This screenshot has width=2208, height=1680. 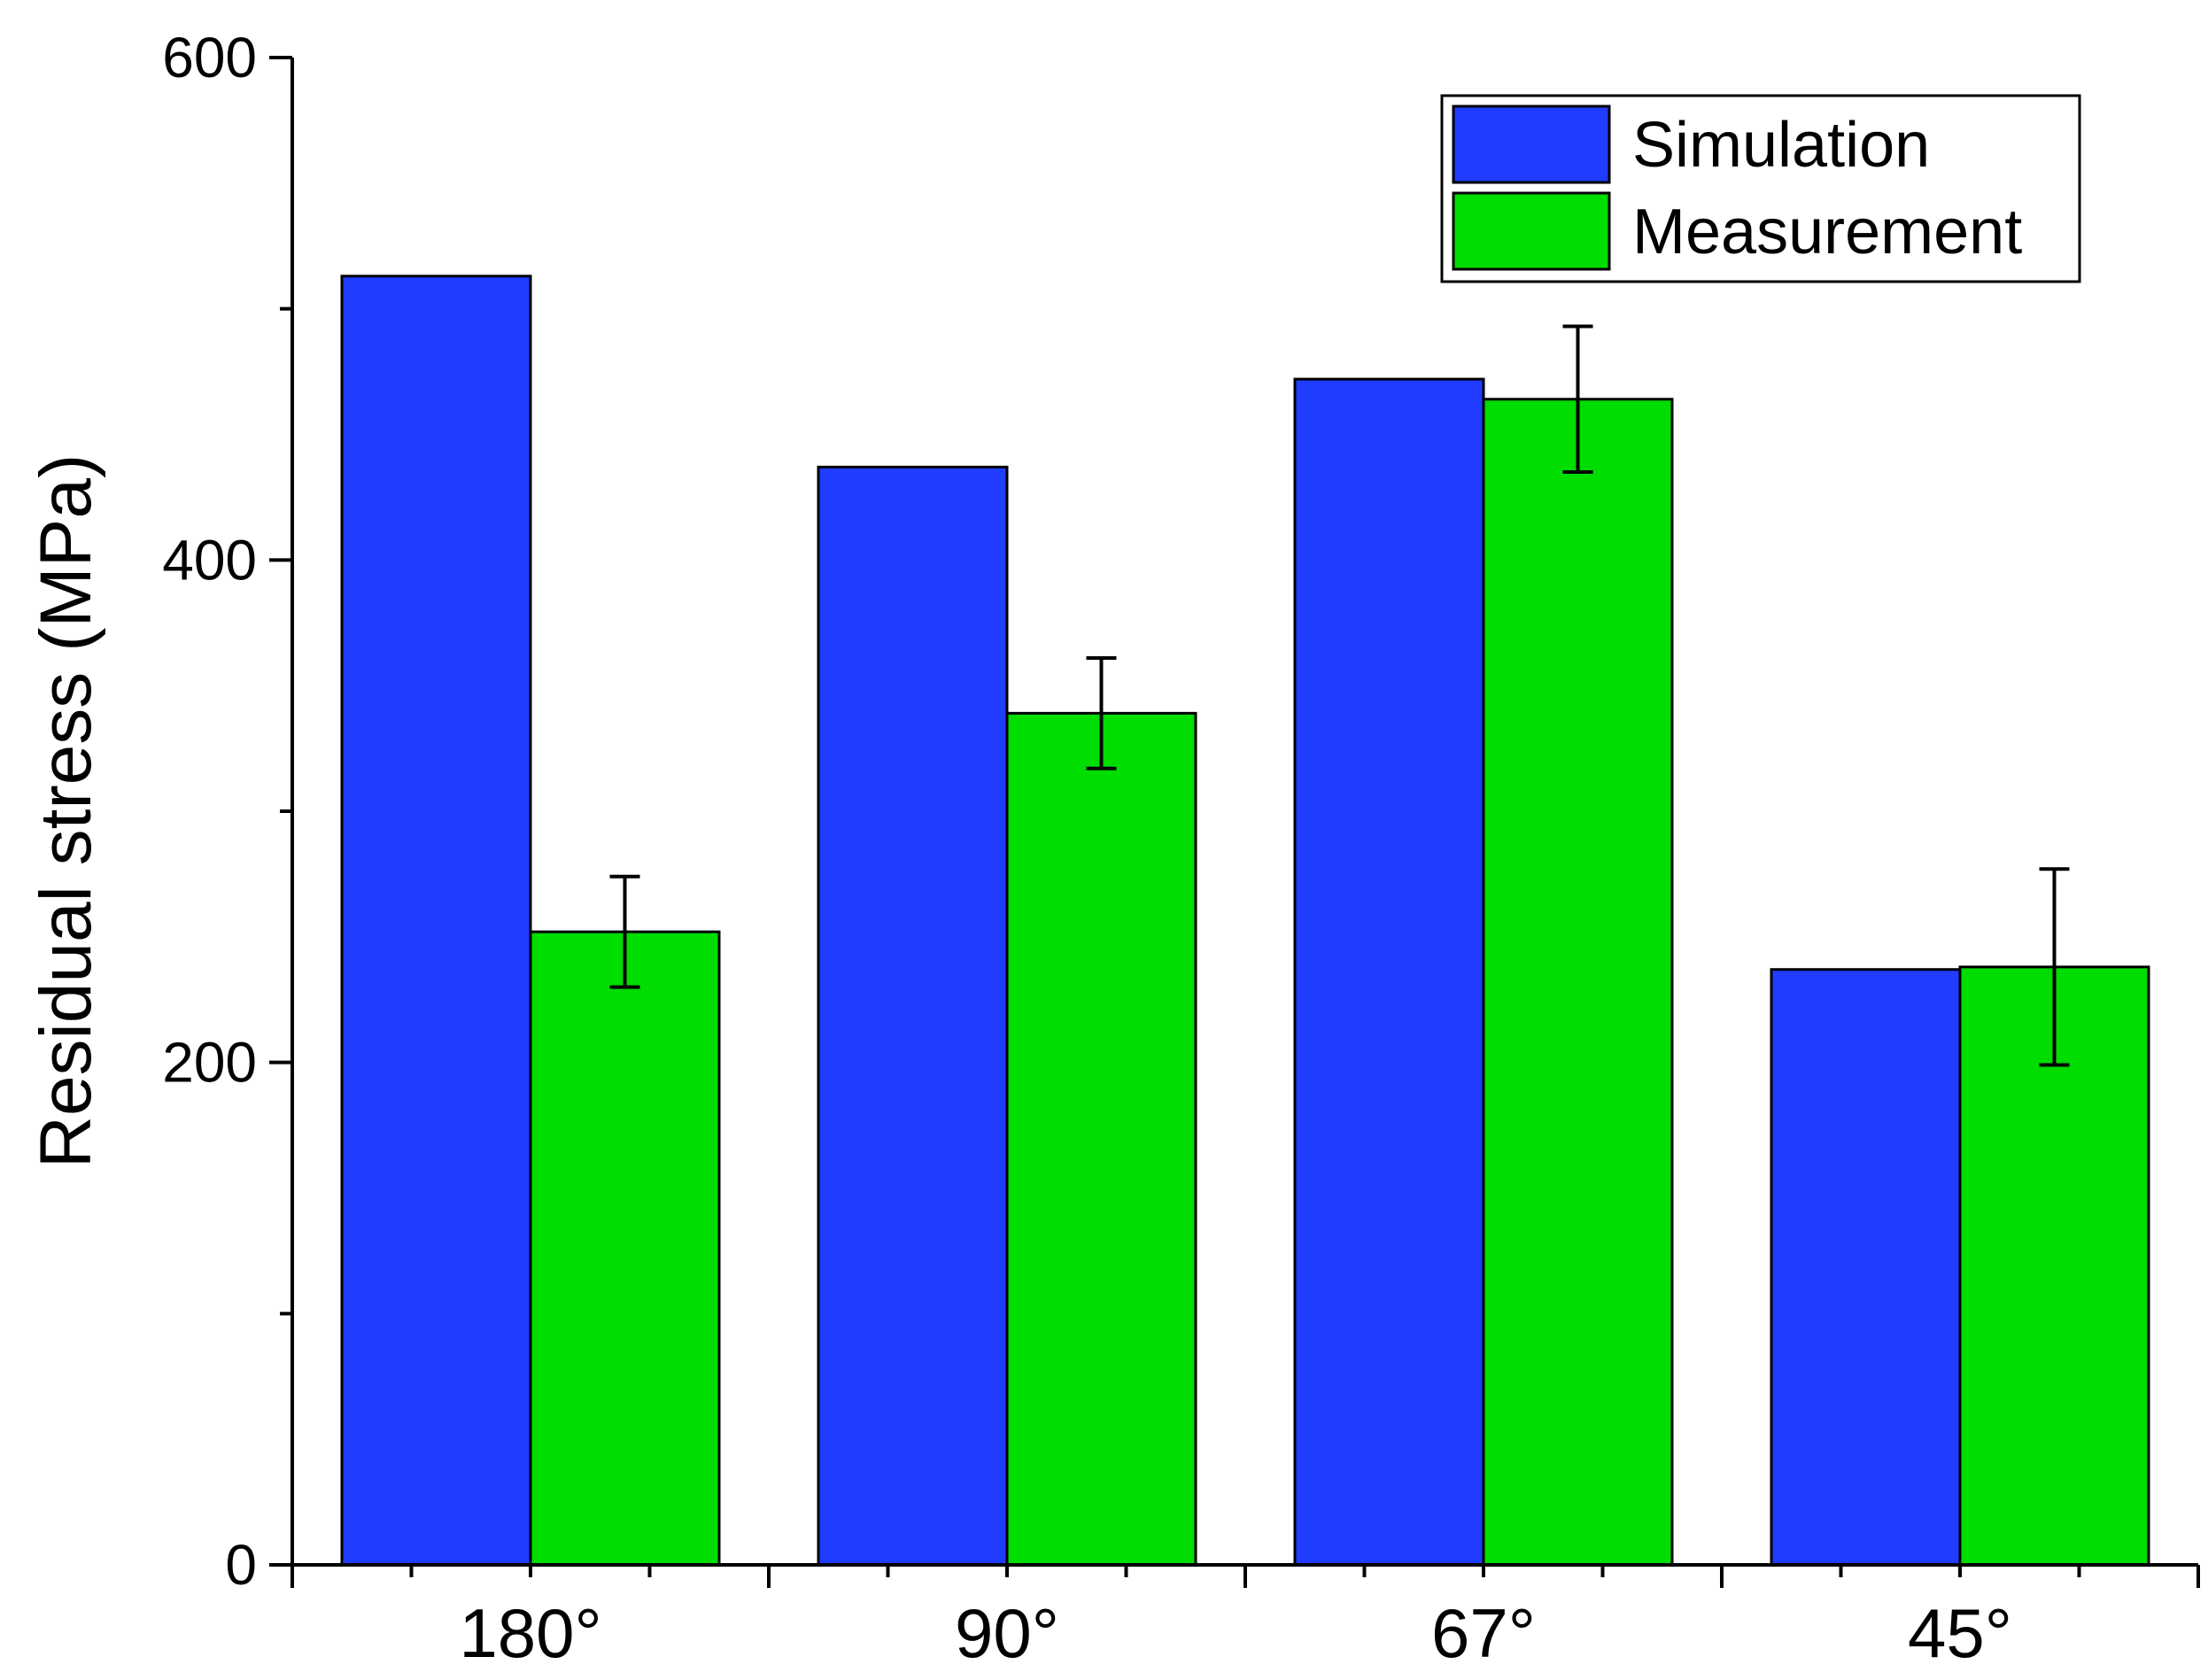 I want to click on legend-swatch-measurement, so click(x=1531, y=231).